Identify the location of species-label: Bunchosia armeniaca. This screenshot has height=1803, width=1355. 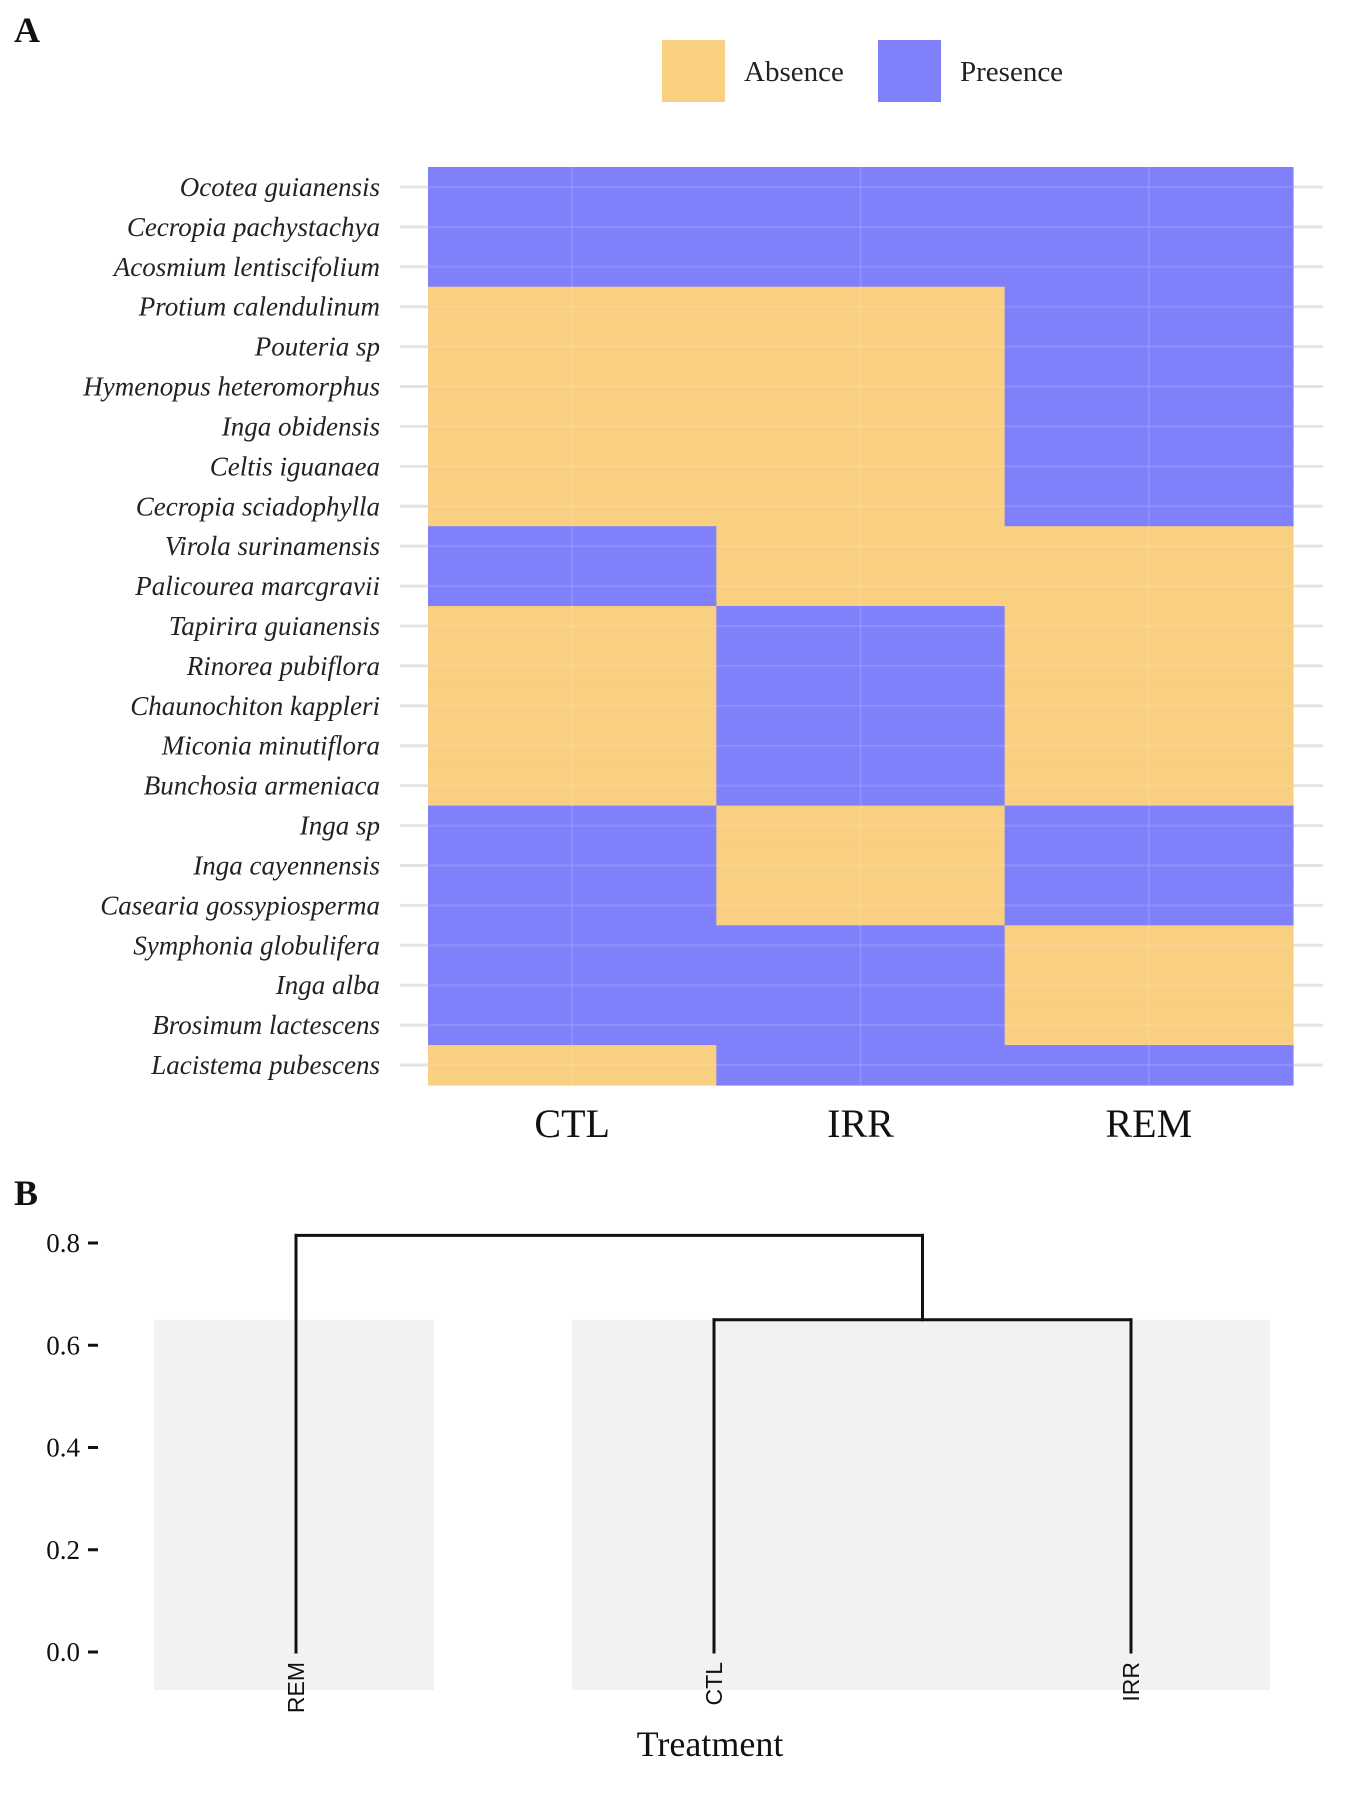
(262, 786).